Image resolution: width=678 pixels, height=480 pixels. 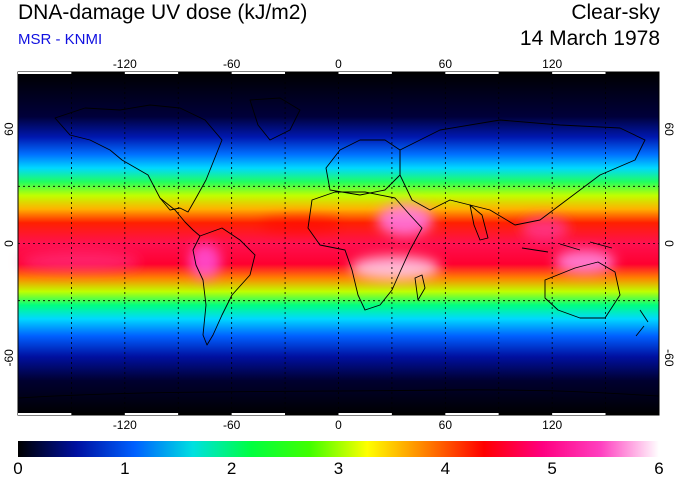 I want to click on lon-tick-label-bottom: 0, so click(x=338, y=425).